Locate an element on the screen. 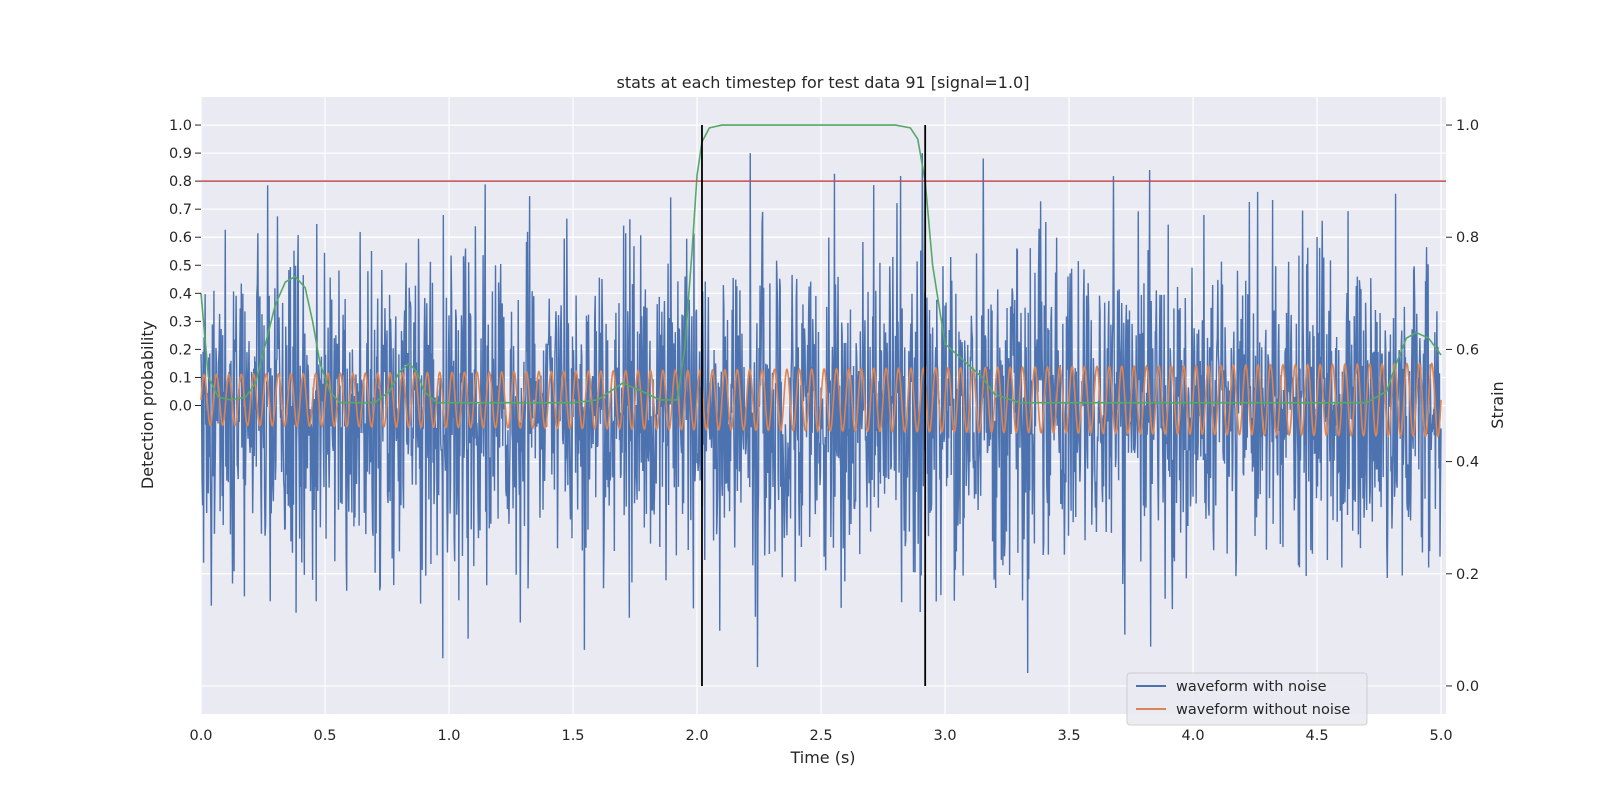  right-axis-label: Strain is located at coordinates (1497, 404).